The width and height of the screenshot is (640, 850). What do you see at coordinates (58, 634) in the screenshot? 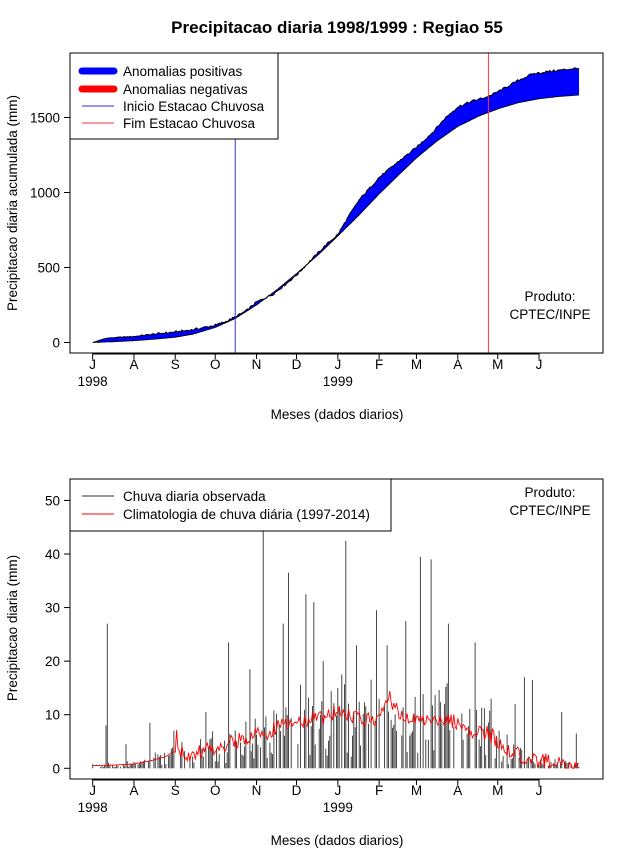
I see `y-axis: 0 10 20 30 40 50` at bounding box center [58, 634].